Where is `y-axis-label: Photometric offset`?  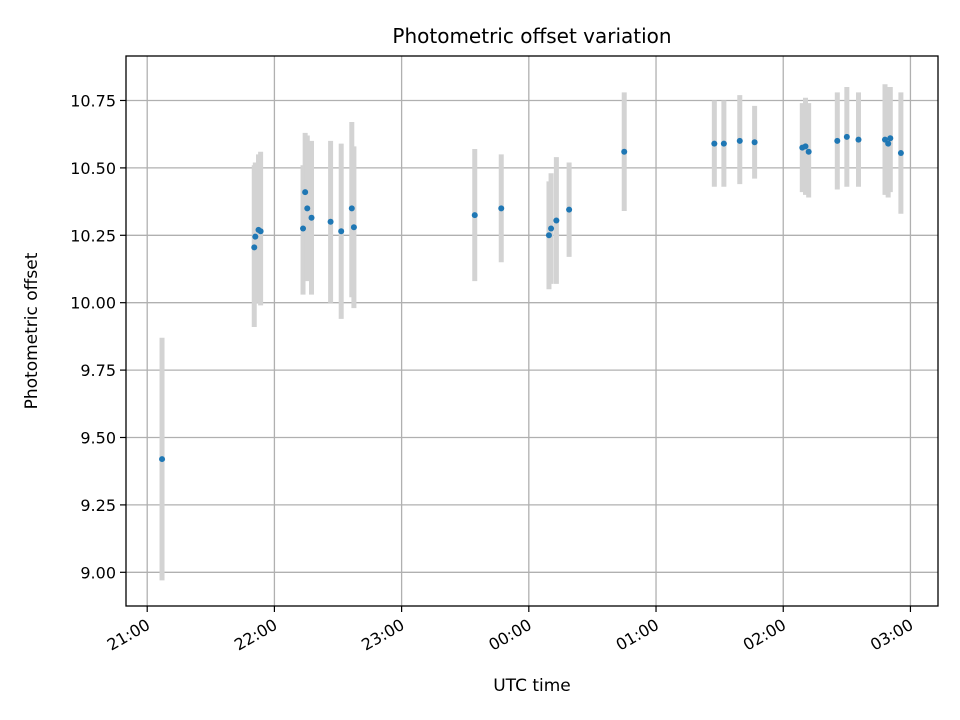
y-axis-label: Photometric offset is located at coordinates (32, 330).